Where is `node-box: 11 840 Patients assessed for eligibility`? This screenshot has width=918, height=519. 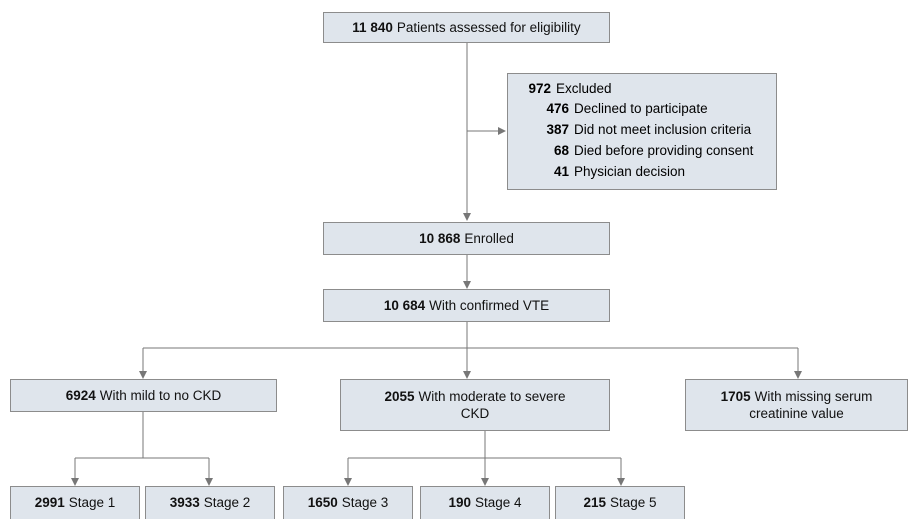 node-box: 11 840 Patients assessed for eligibility is located at coordinates (466, 27).